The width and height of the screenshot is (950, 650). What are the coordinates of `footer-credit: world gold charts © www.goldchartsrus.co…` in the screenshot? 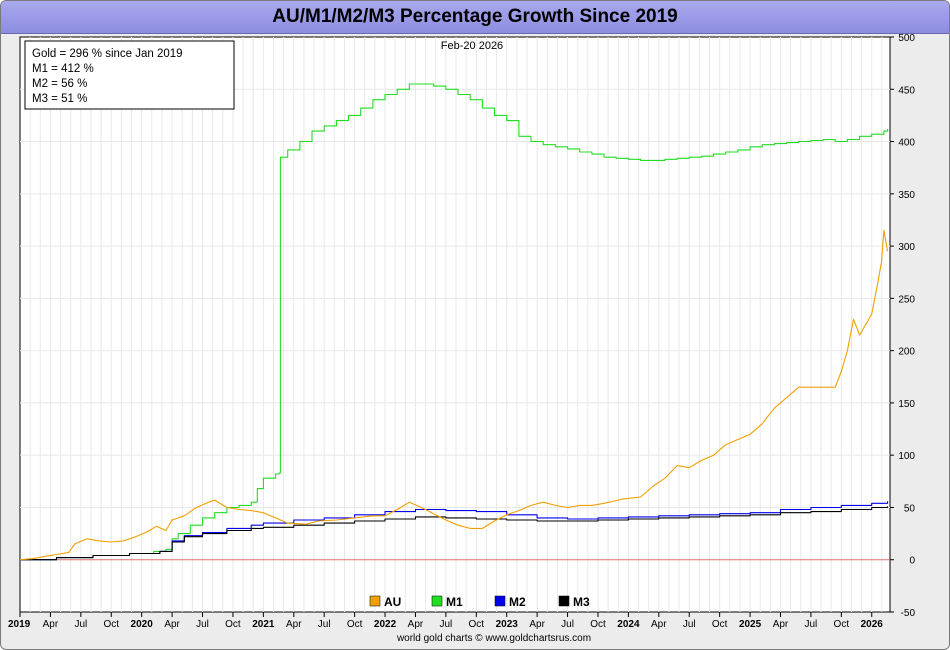 It's located at (493, 638).